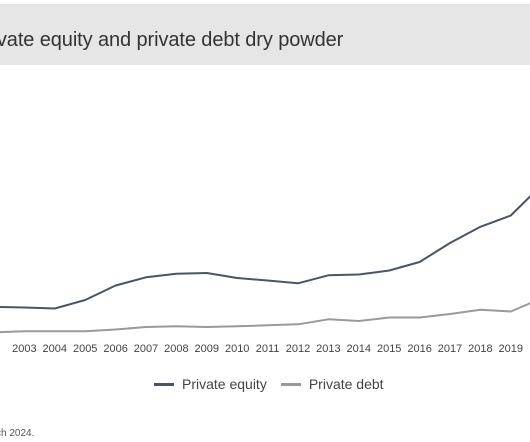  What do you see at coordinates (55, 308) in the screenshot?
I see `data-point-private-equity-2004` at bounding box center [55, 308].